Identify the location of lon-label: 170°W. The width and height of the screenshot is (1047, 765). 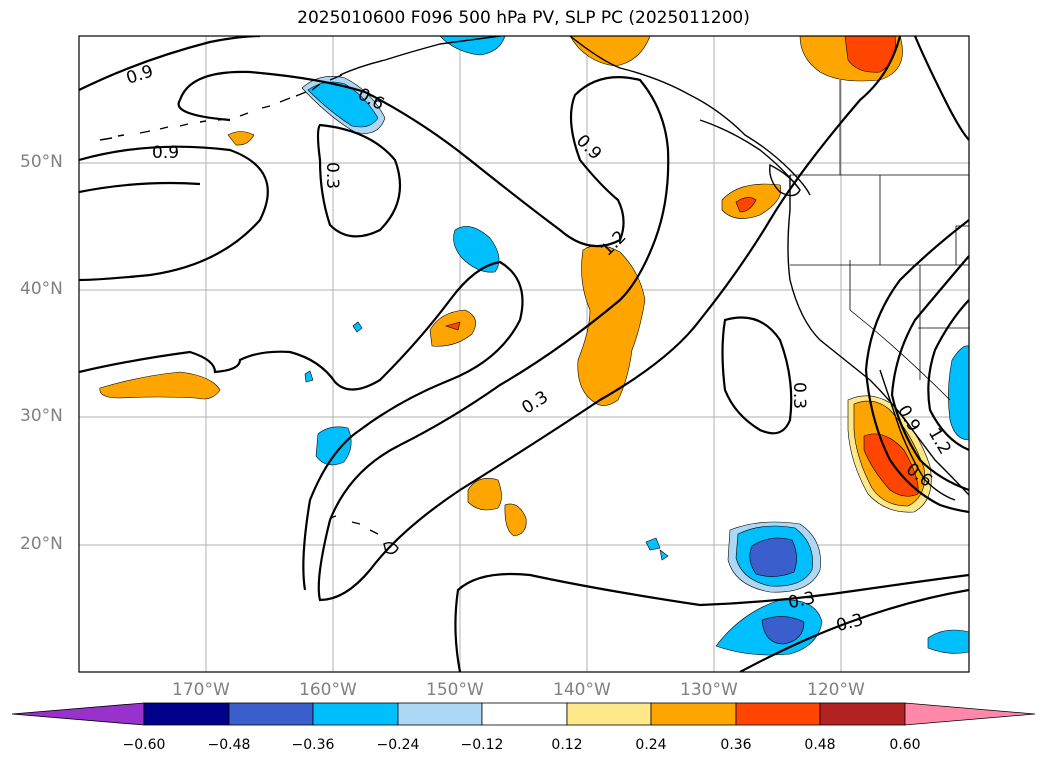
(201, 690).